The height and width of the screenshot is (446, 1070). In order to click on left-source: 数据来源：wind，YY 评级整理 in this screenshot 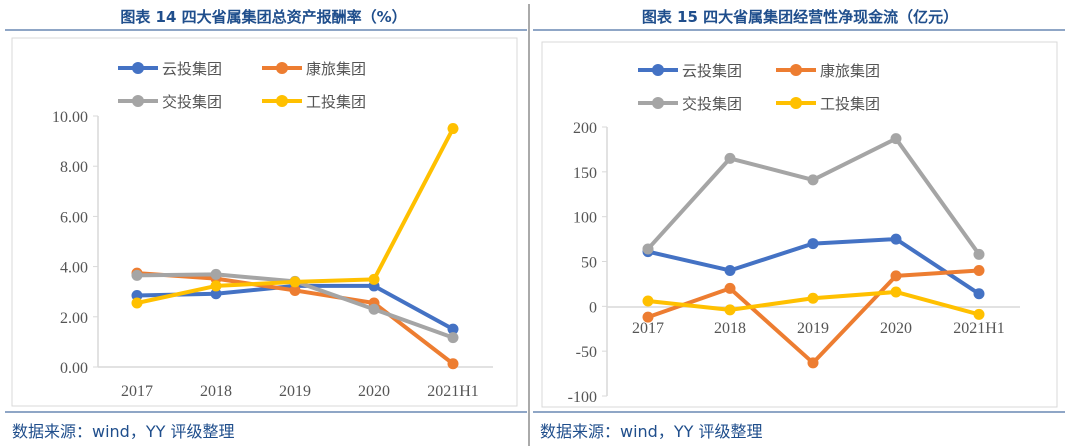, I will do `click(123, 431)`.